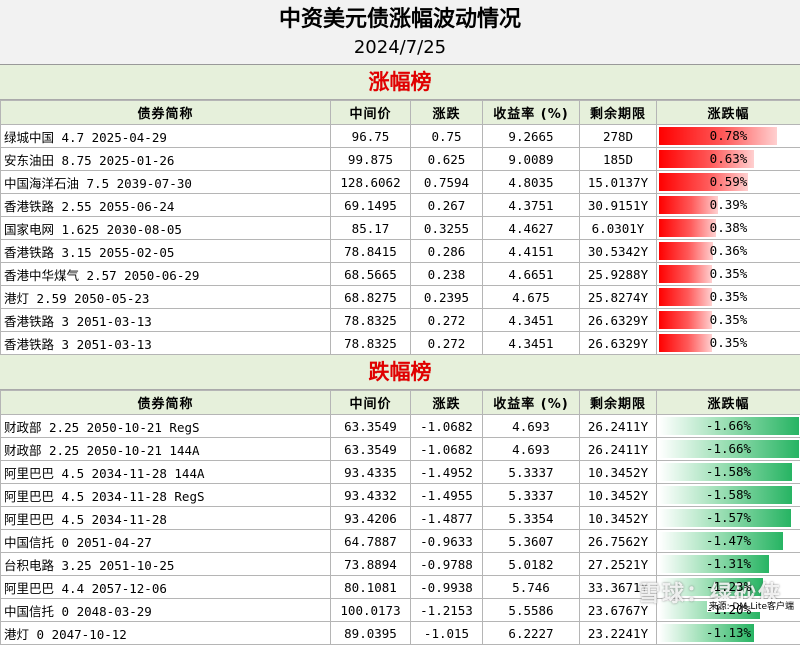 The image size is (800, 645). Describe the element at coordinates (728, 159) in the screenshot. I see `pct-change-cell: 0.63%` at that location.